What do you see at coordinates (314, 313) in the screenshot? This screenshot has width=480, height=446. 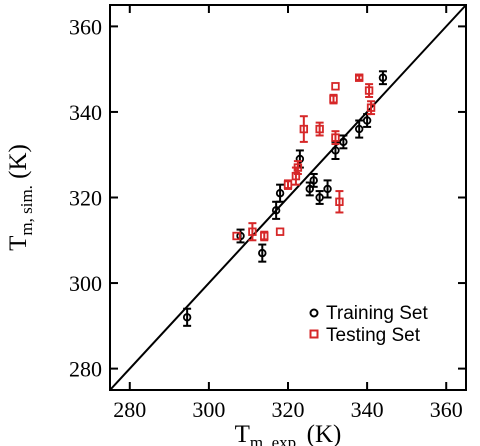 I see `legend-marker-training` at bounding box center [314, 313].